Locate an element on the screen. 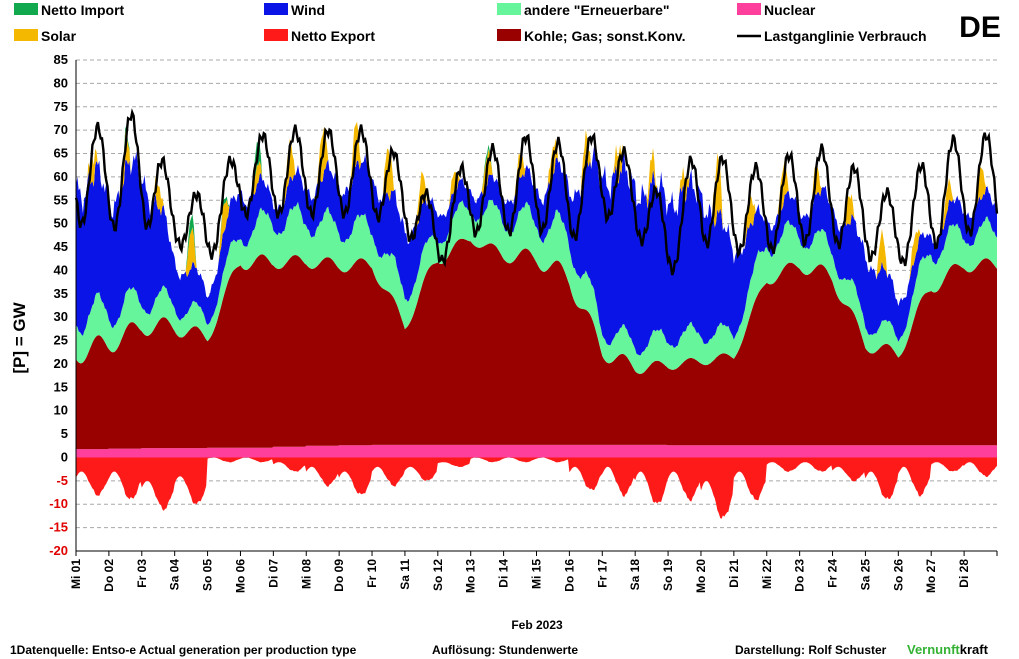  x-tick-label: So 26 is located at coordinates (898, 575).